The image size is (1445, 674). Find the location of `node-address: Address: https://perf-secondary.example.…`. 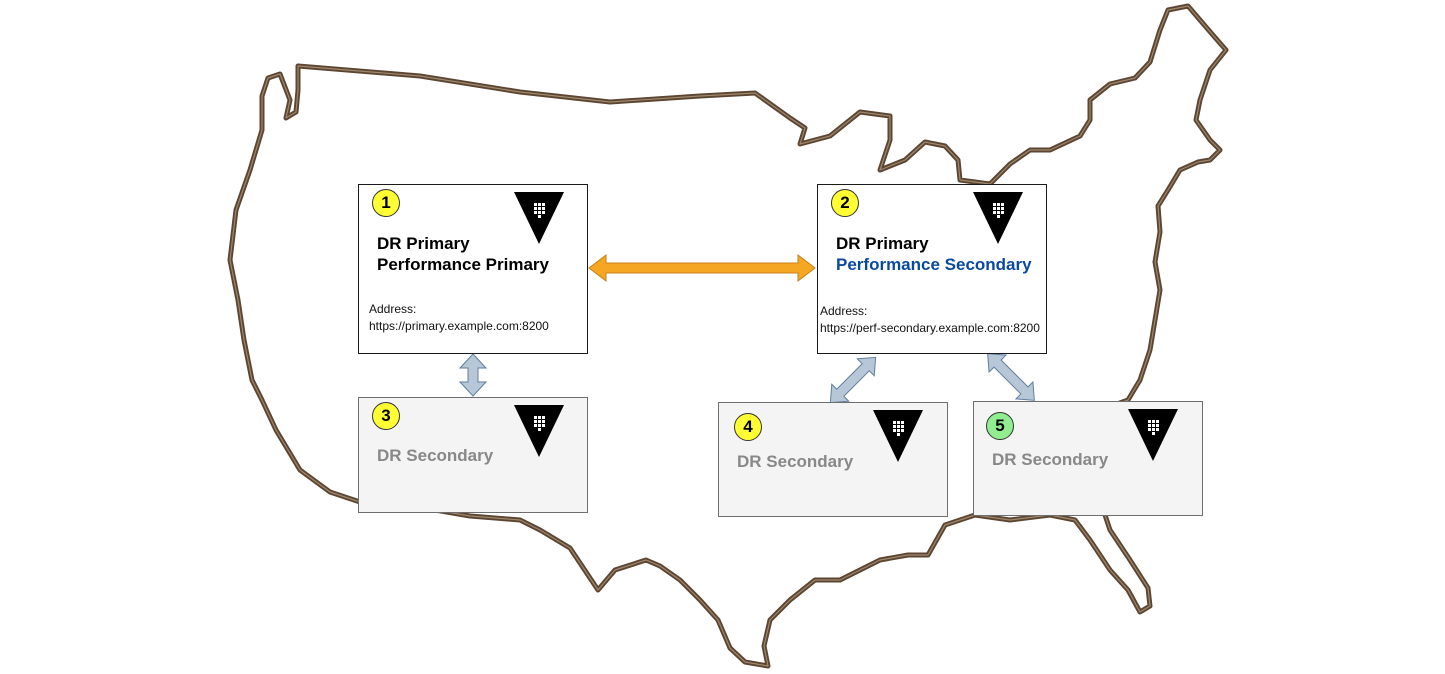

node-address: Address: https://perf-secondary.example.… is located at coordinates (930, 320).